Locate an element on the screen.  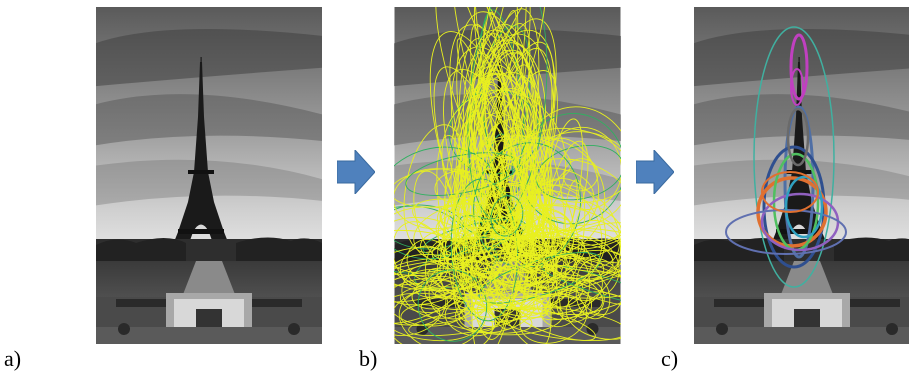
panel-label-a: a) is located at coordinates (12, 359).